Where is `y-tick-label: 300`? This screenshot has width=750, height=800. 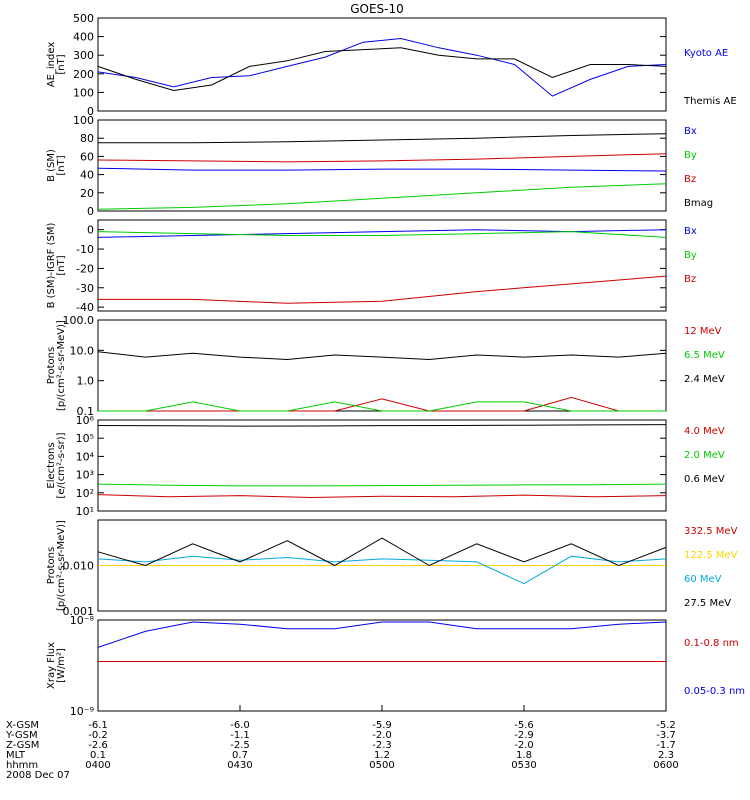 y-tick-label: 300 is located at coordinates (83, 55).